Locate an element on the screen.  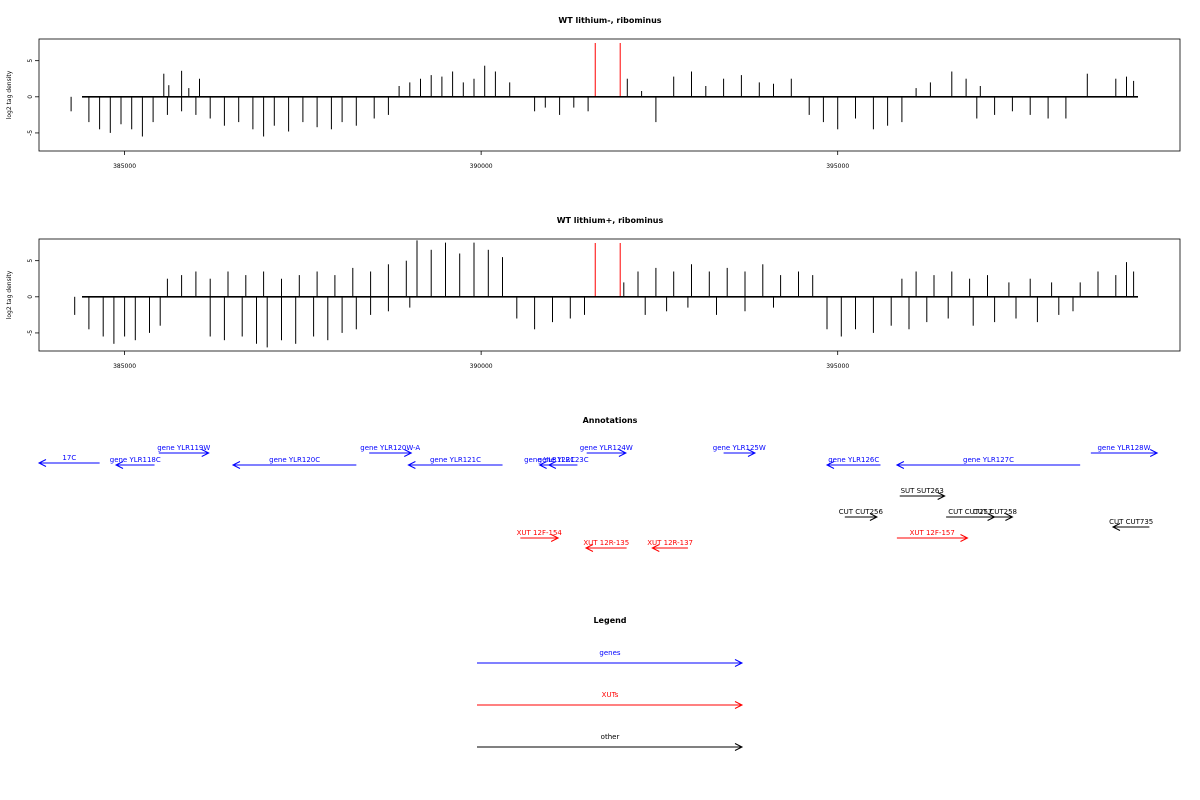
annotations-title: Annotations is located at coordinates (610, 420).